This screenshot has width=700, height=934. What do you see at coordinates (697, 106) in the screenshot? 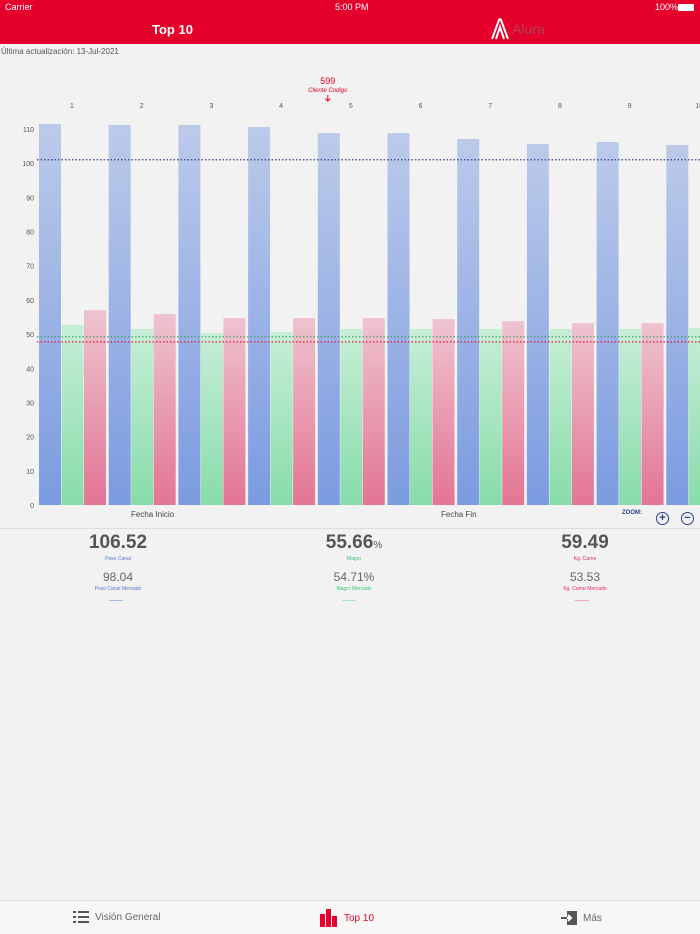
I see `x-tick-label: 10` at bounding box center [697, 106].